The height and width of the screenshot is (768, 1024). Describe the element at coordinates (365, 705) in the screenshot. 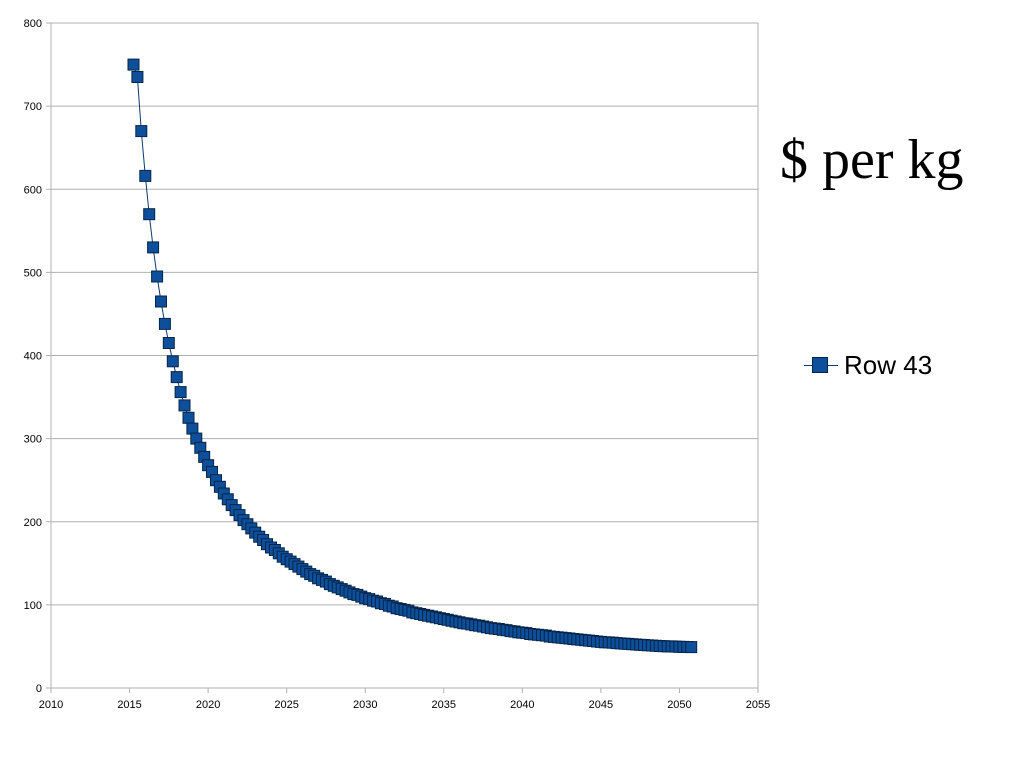

I see `x-tick-label: 2030` at that location.